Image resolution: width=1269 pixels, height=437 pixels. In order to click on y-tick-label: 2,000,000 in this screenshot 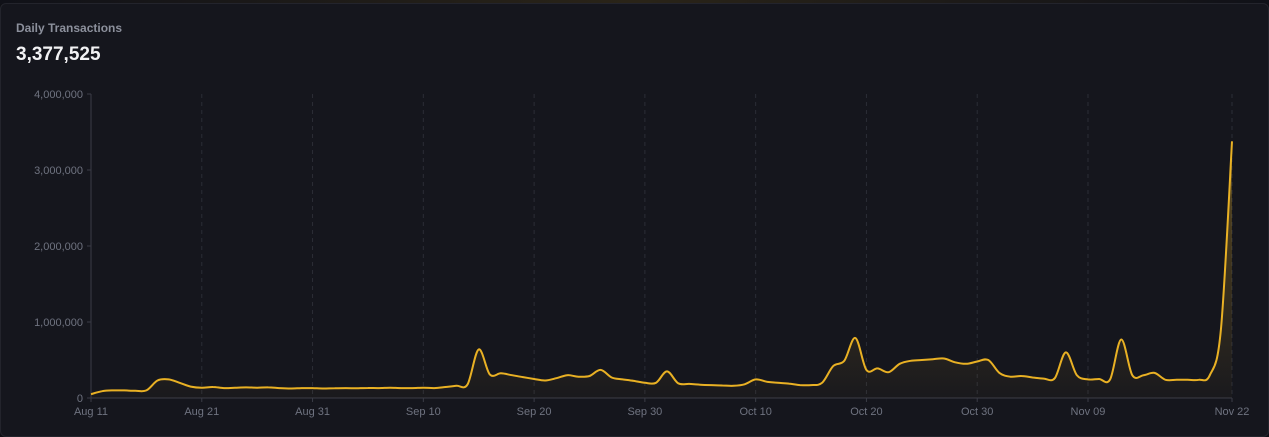, I will do `click(58, 247)`.